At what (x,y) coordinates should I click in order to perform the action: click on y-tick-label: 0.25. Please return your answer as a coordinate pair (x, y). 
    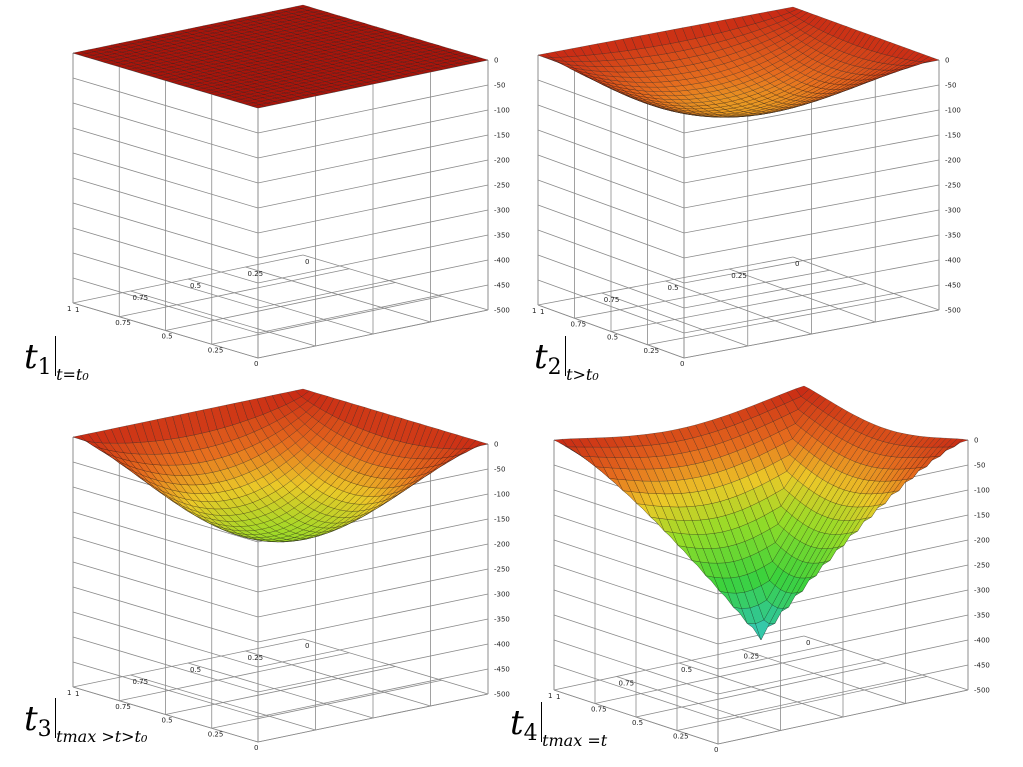
    Looking at the image, I should click on (256, 274).